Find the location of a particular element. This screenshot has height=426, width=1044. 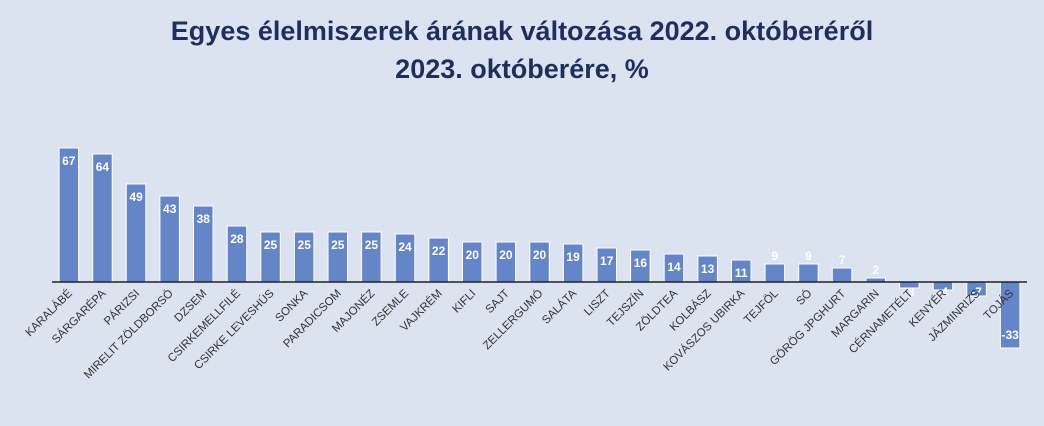

value-label: -4 is located at coordinates (943, 292).